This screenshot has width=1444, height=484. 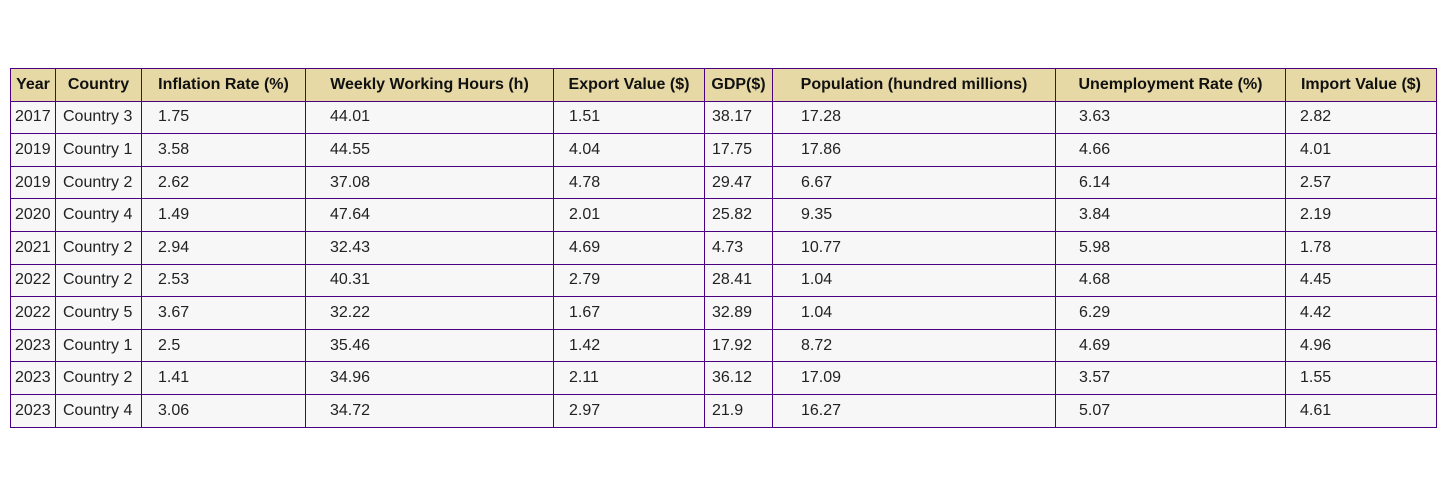 I want to click on cell-inflation-rate: 3.58, so click(x=223, y=150).